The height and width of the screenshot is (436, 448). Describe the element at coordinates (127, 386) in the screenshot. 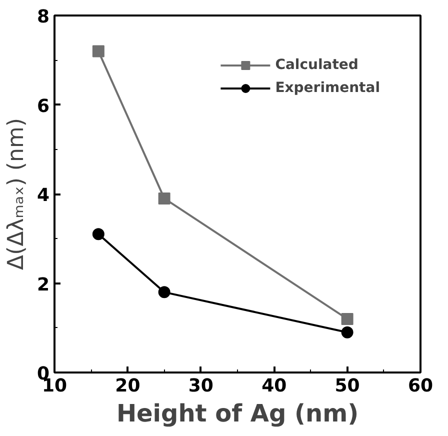

I see `x-tick-label: 20` at that location.